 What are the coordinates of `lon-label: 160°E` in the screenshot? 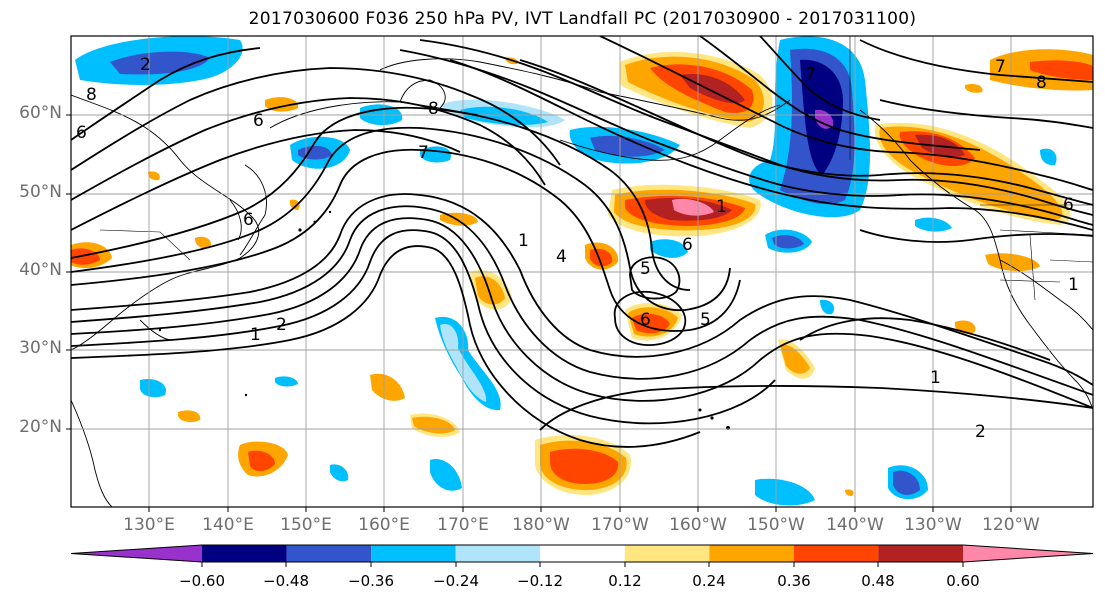 It's located at (384, 525).